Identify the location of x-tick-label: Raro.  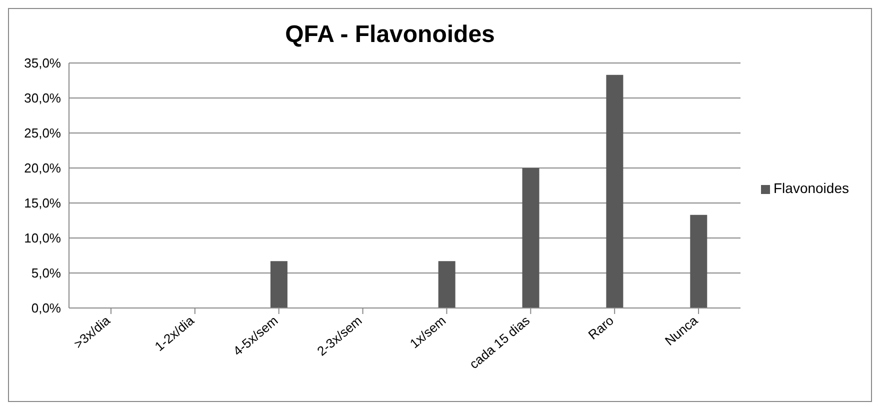
(601, 327).